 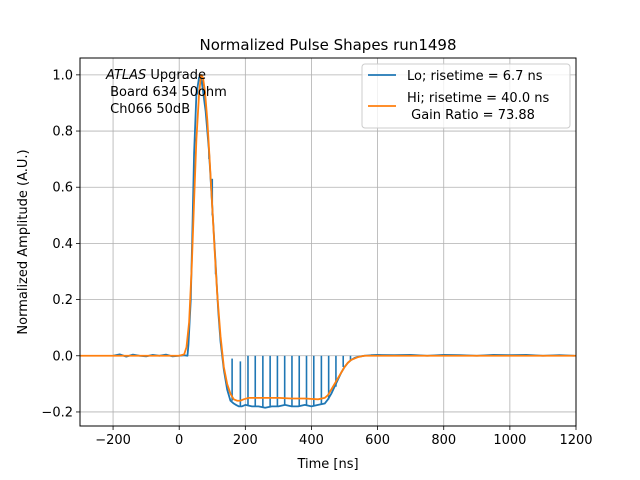 What do you see at coordinates (471, 115) in the screenshot?
I see `legend-label-hi-gain: Gain Ratio = 73.88` at bounding box center [471, 115].